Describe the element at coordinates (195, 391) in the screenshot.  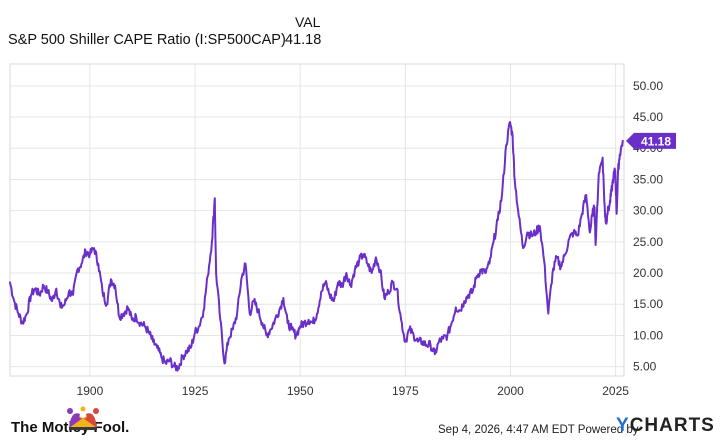
I see `x-tick-label: 1925` at that location.